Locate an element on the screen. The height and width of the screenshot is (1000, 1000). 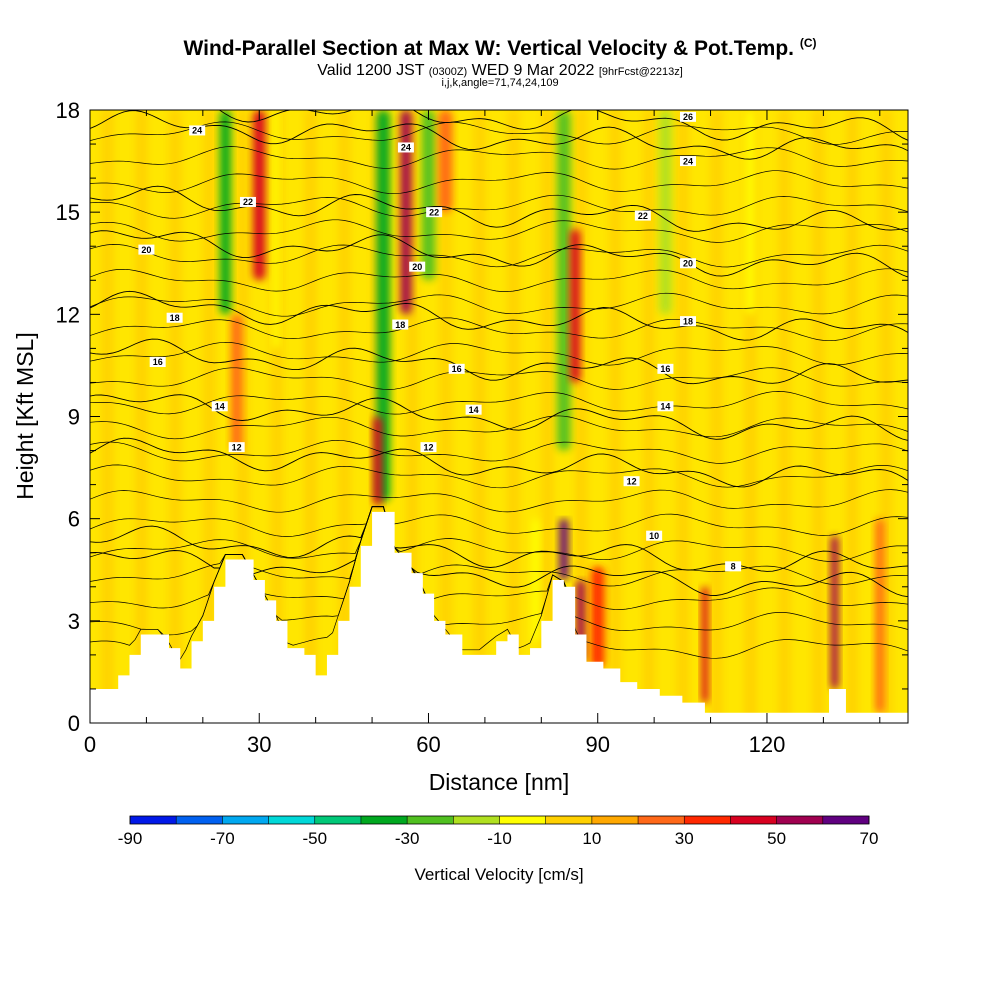
colorbar-tick-label: -70 is located at coordinates (222, 838).